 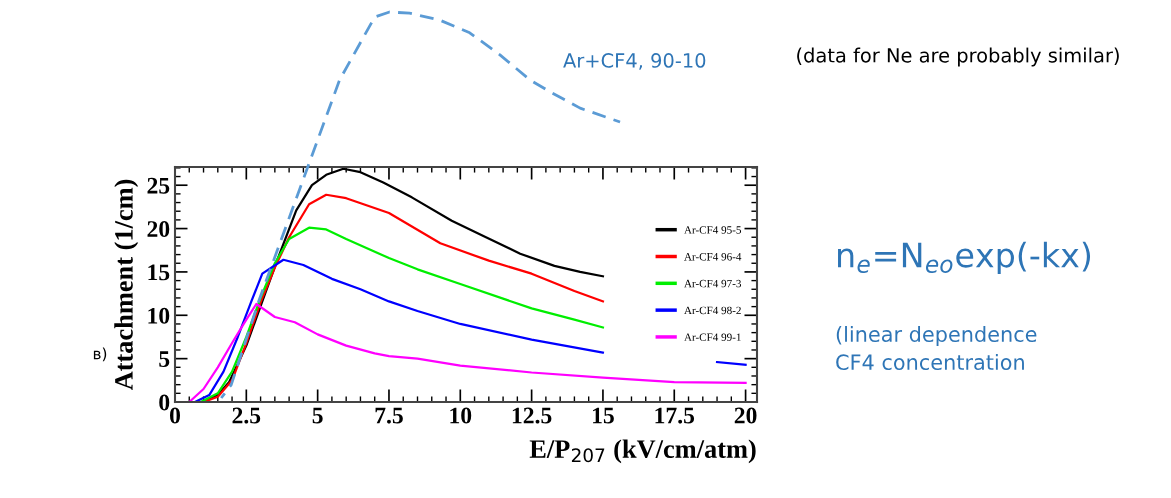 I want to click on legend-label: Ar-CF4 97-3, so click(x=713, y=283).